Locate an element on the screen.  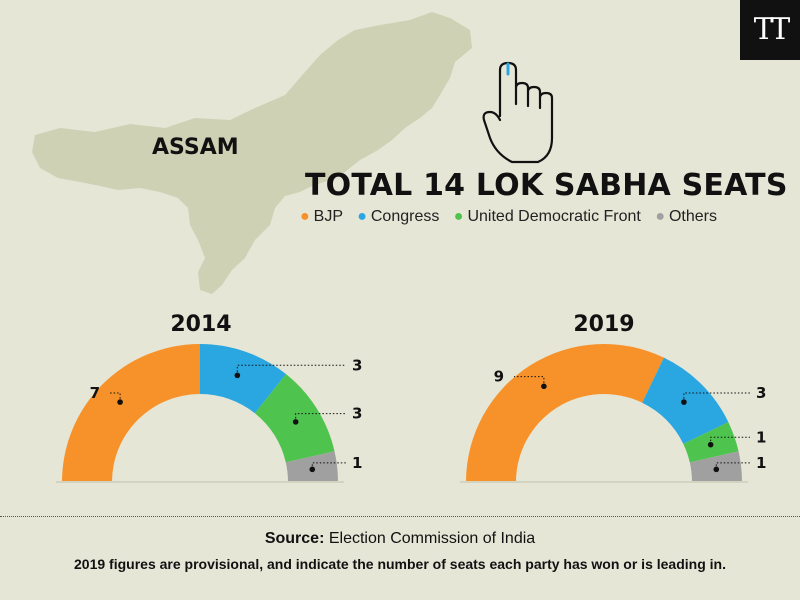
source-text: Election Commission of India is located at coordinates (432, 538).